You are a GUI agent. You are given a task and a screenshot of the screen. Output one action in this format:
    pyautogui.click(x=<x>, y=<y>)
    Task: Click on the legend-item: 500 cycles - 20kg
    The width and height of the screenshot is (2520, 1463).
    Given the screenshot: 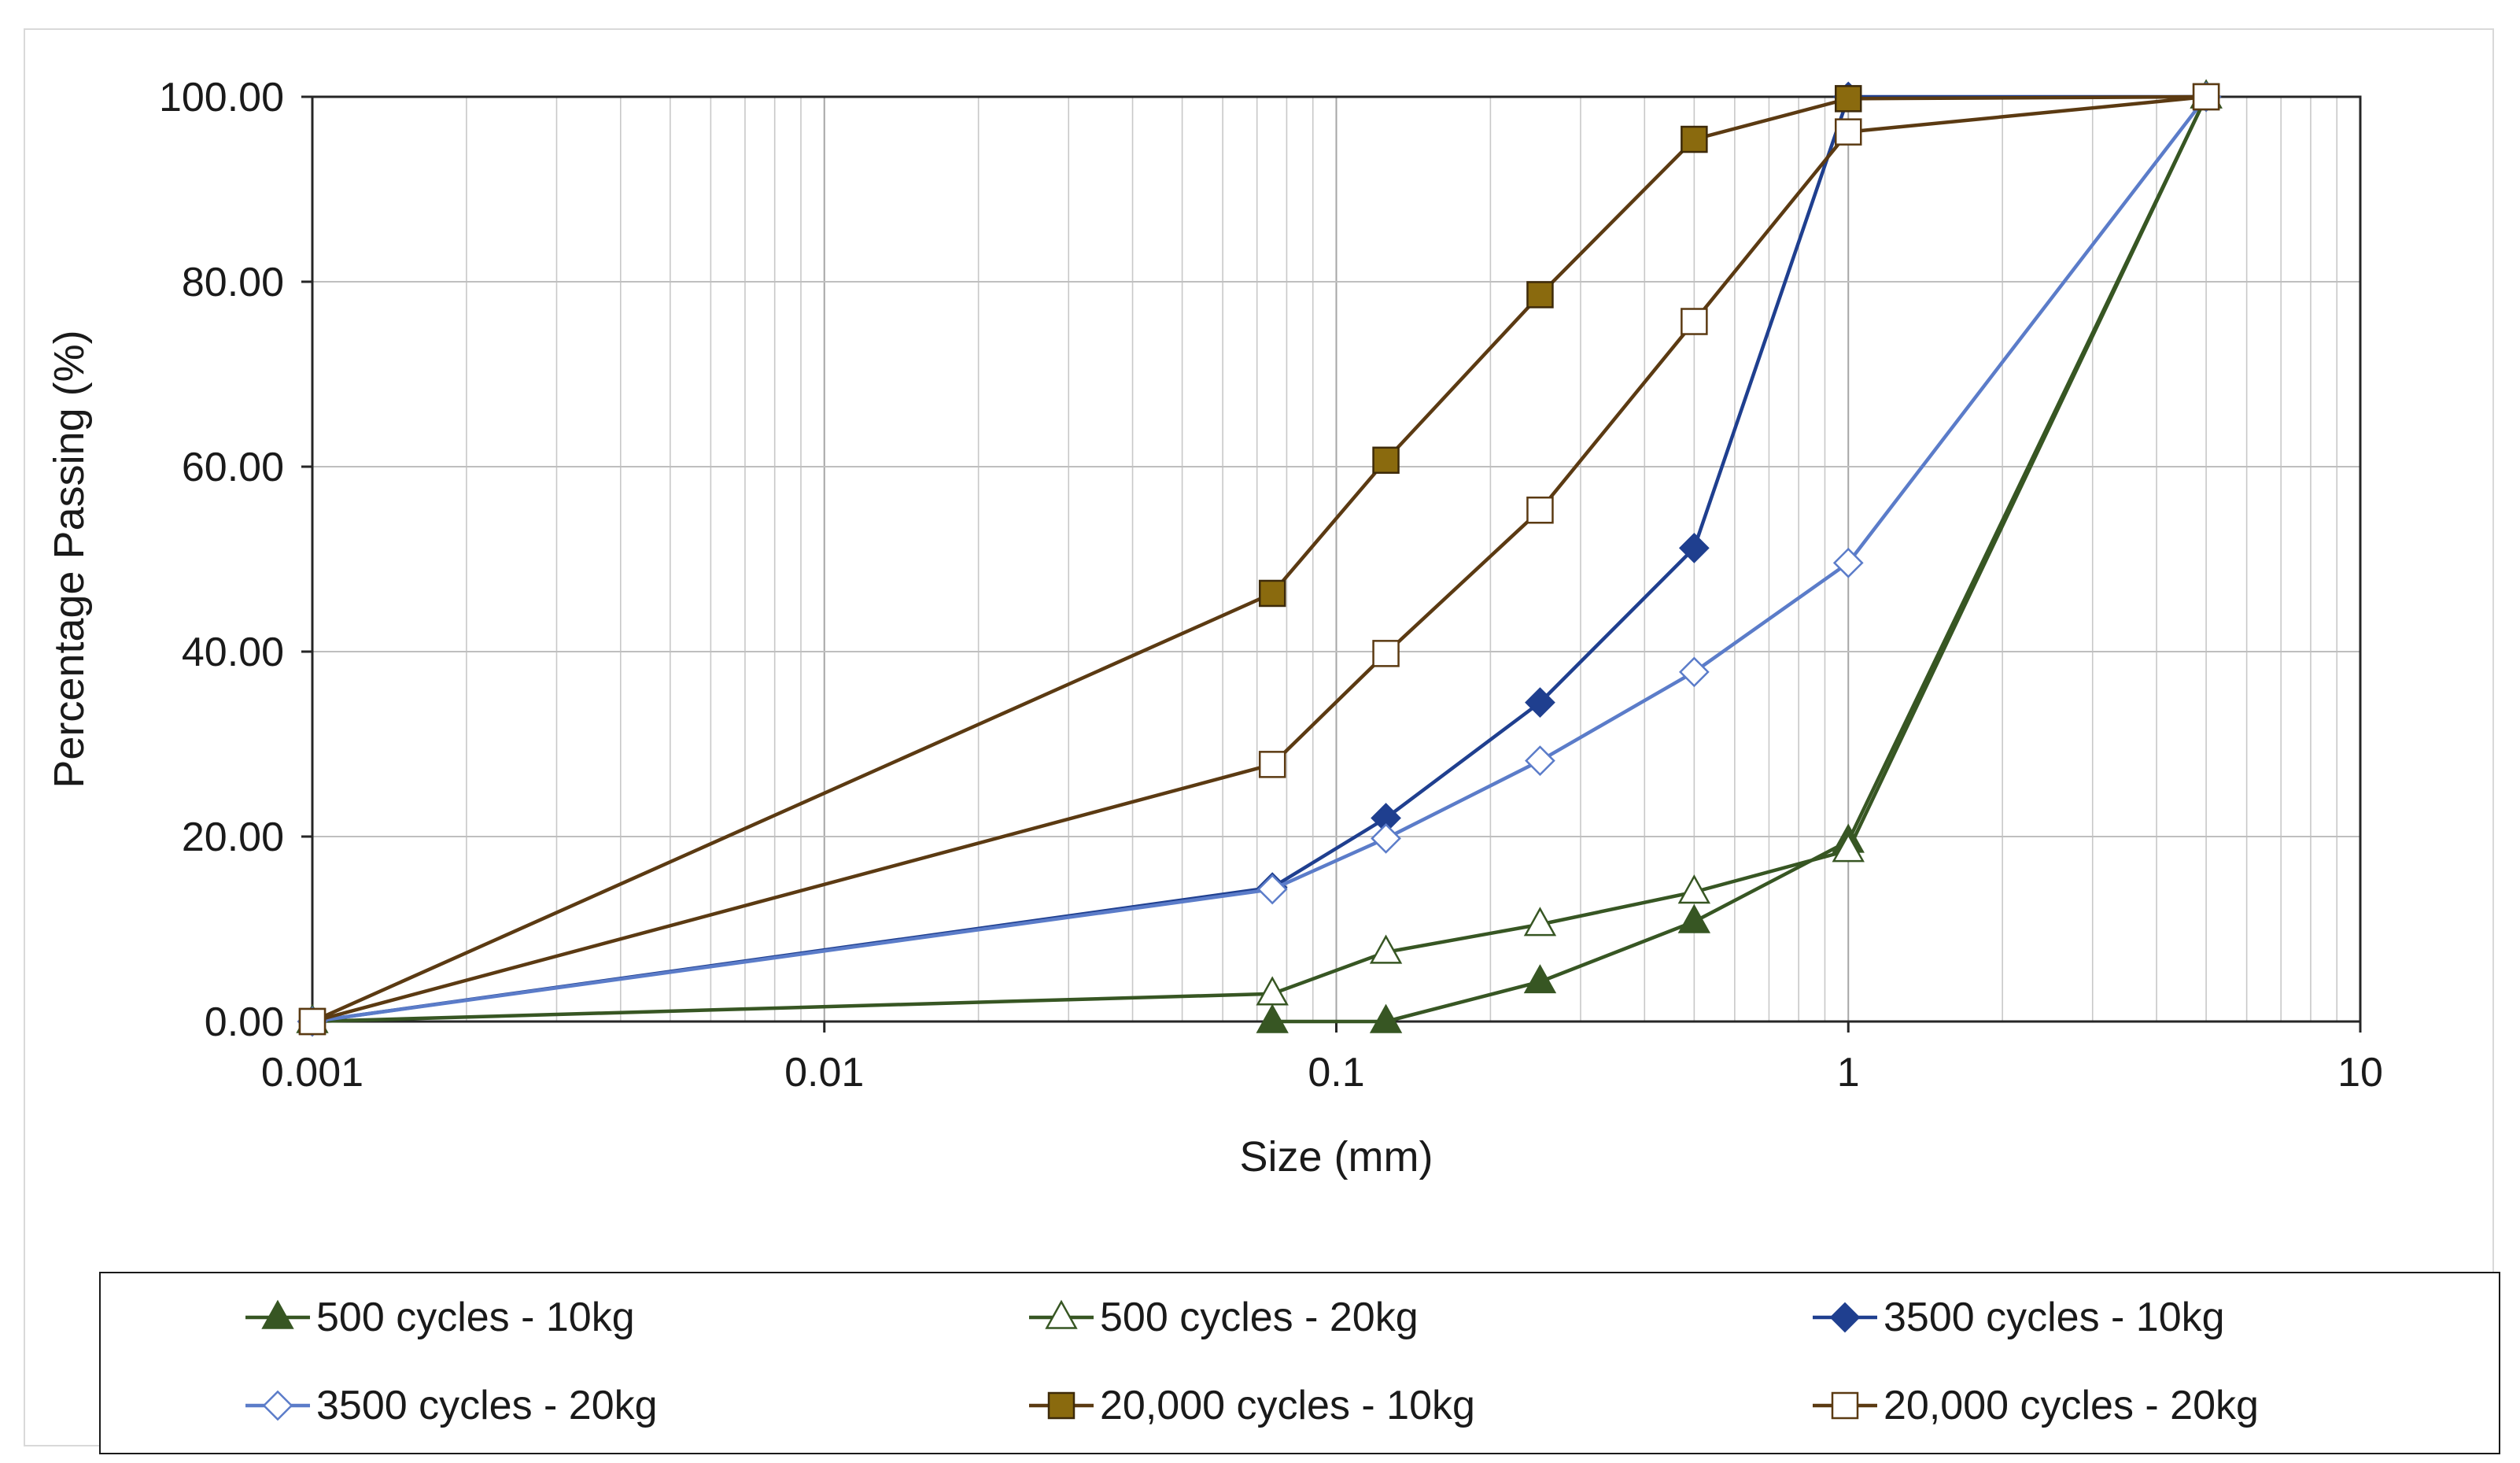 What is the action you would take?
    pyautogui.click(x=1222, y=1317)
    